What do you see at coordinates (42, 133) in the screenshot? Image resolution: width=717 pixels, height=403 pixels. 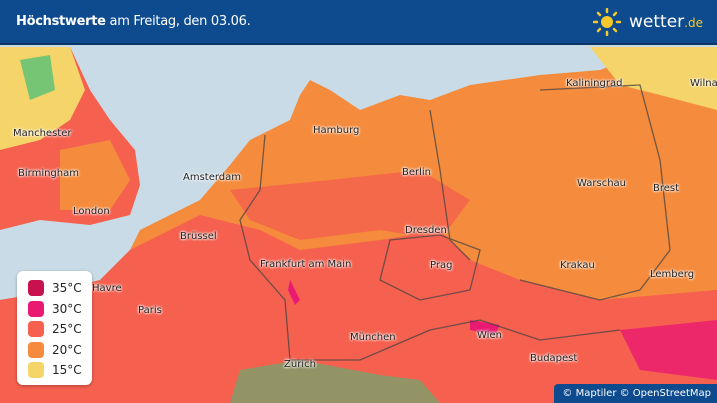 I see `city-label: Manchester` at bounding box center [42, 133].